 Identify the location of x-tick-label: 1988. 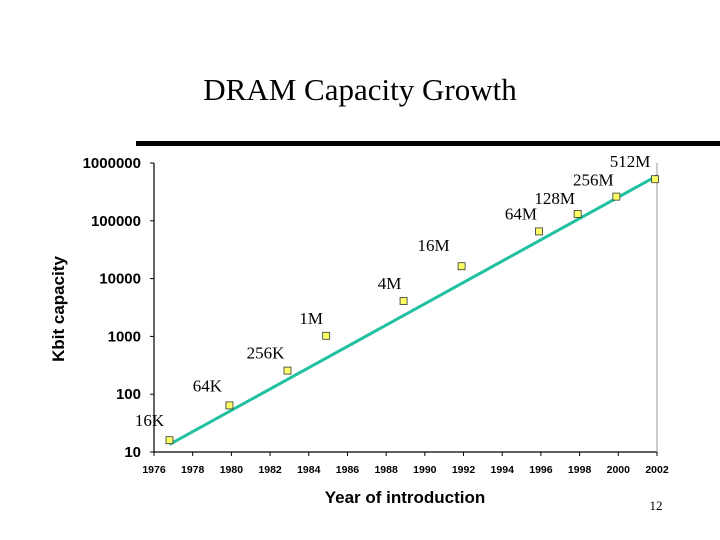
(386, 470).